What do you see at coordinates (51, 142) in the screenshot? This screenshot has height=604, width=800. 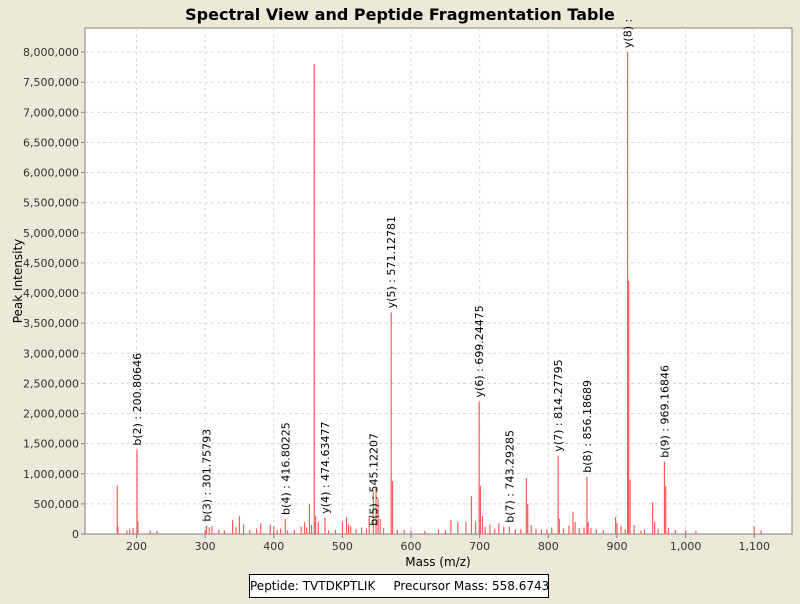 I see `y-tick-label: 6,500,000` at bounding box center [51, 142].